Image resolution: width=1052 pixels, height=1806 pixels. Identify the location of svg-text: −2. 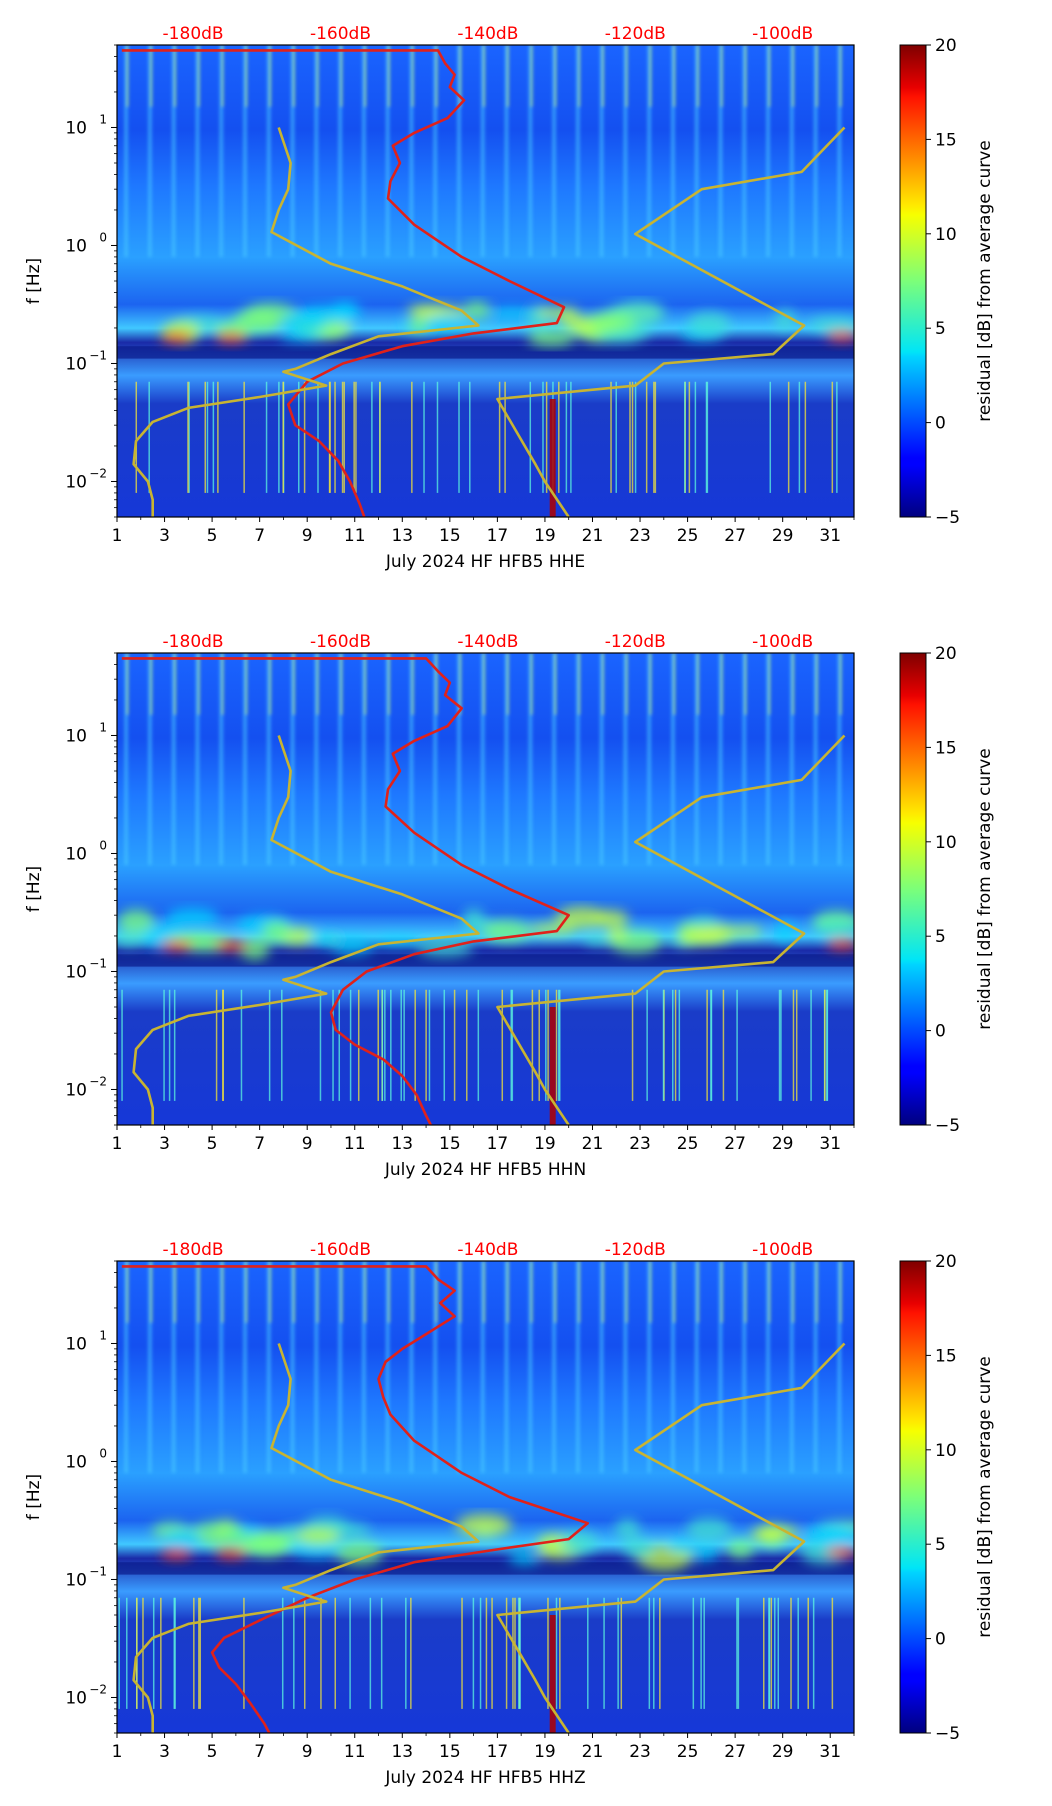
(98, 1081).